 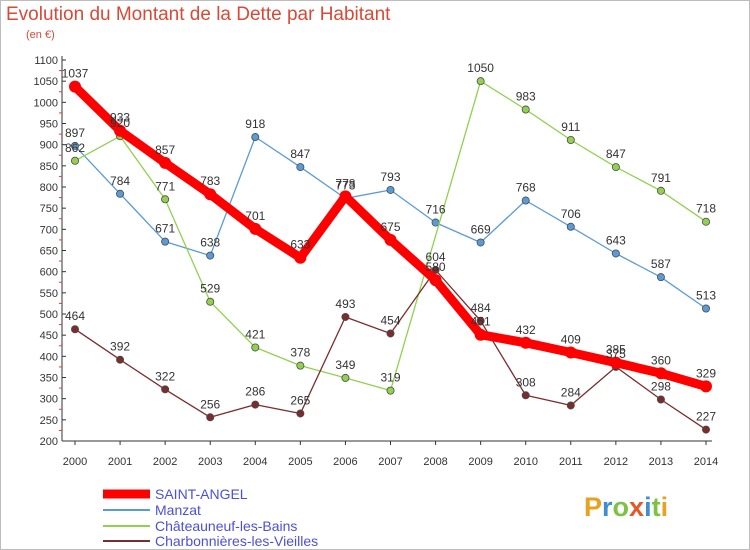 I want to click on data-label-chateauneuf-les-bains: 862, so click(x=75, y=148).